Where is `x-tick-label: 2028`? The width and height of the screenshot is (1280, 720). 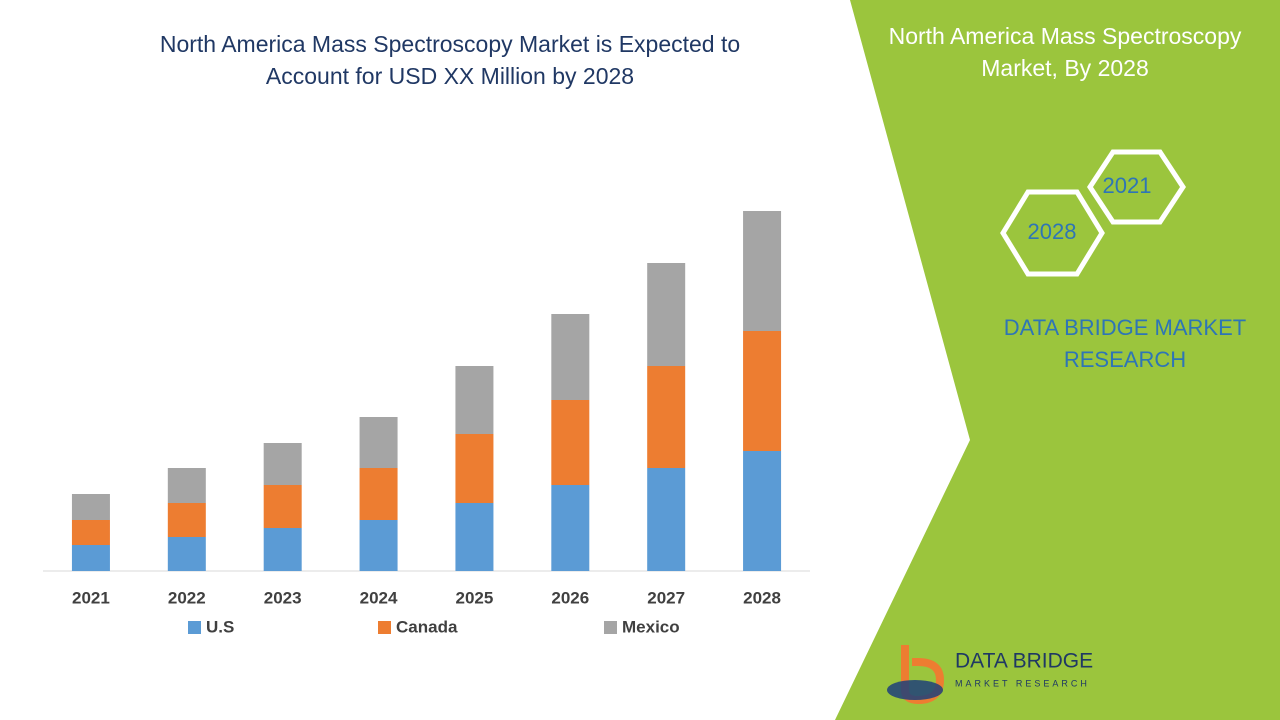 x-tick-label: 2028 is located at coordinates (762, 597).